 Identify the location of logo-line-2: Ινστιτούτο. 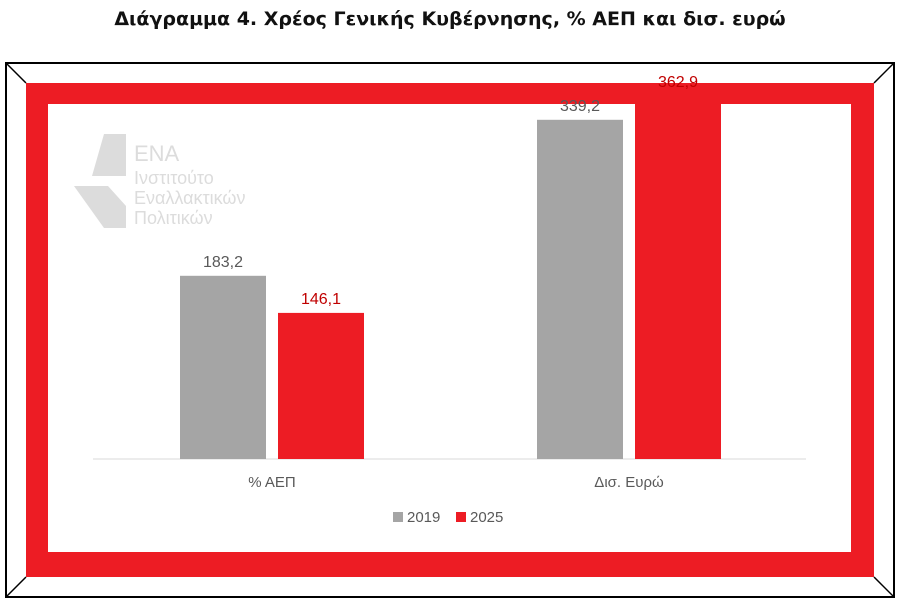
(174, 178).